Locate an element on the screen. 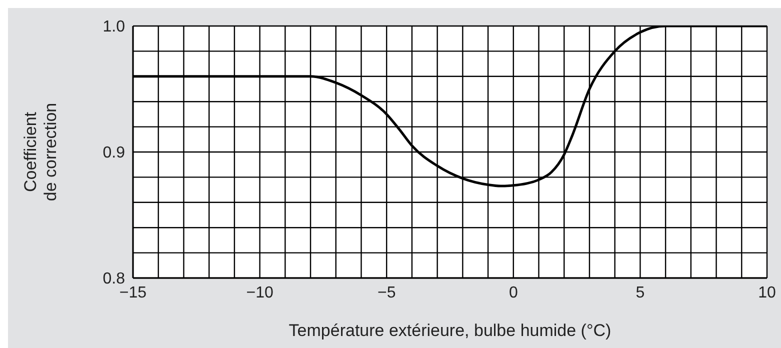 The image size is (781, 348). x-tick-label: 10 is located at coordinates (767, 293).